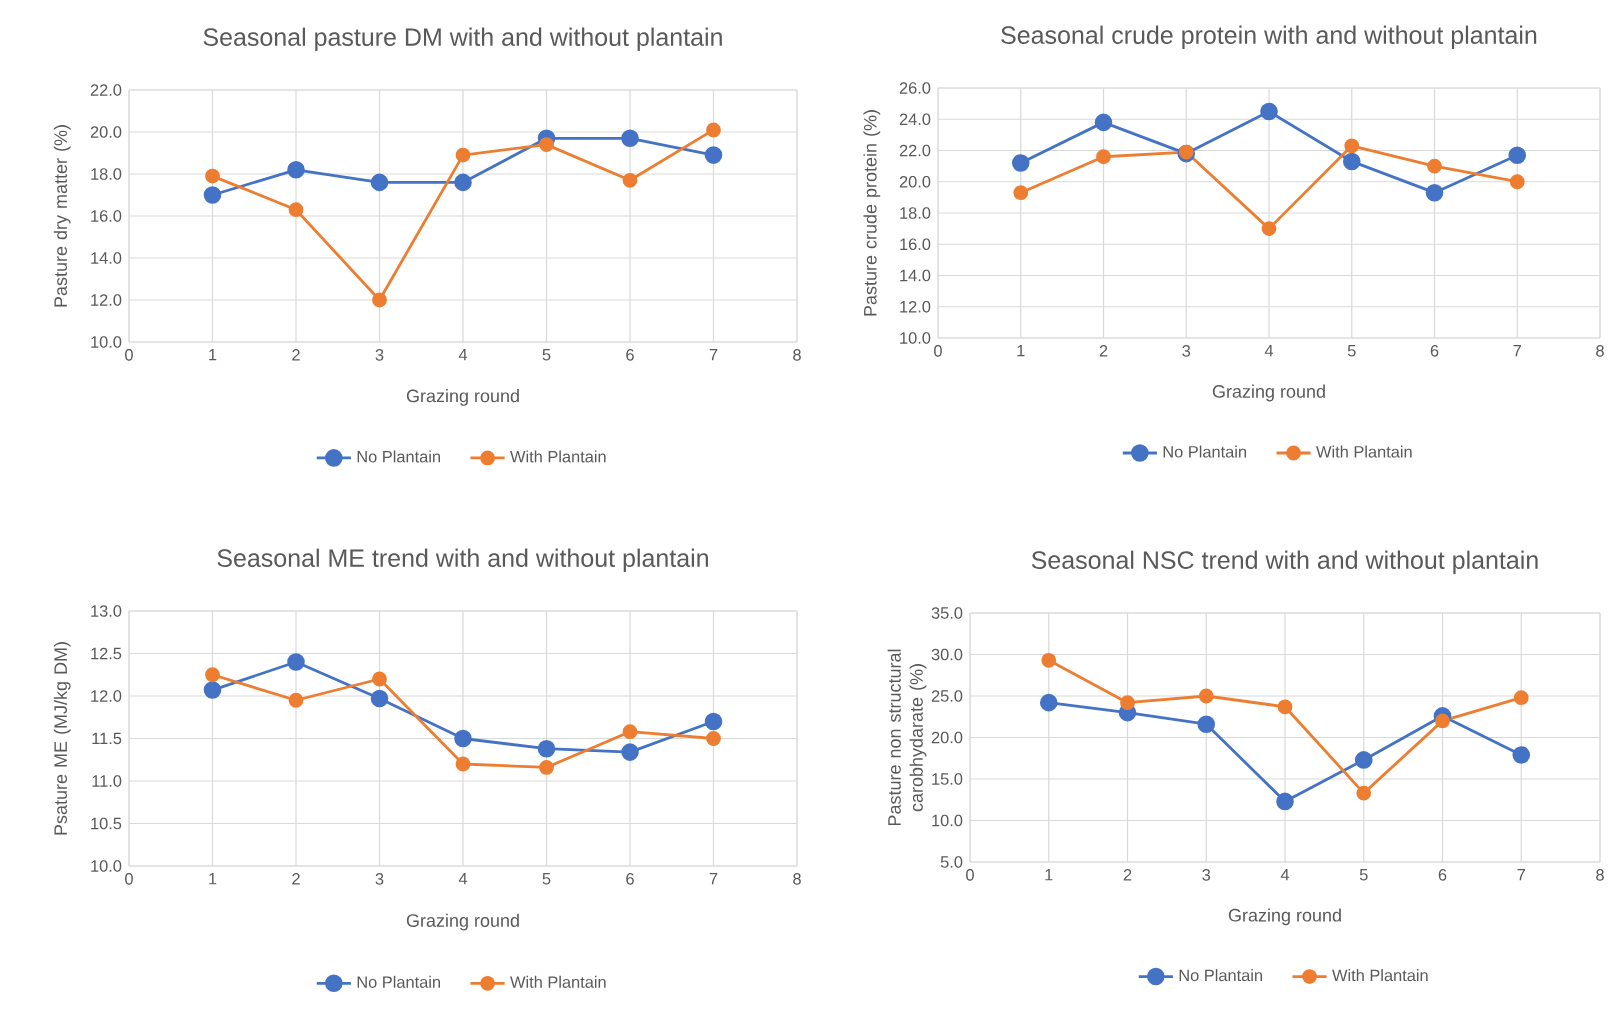  Describe the element at coordinates (106, 611) in the screenshot. I see `y-tick-label: 13.0` at that location.